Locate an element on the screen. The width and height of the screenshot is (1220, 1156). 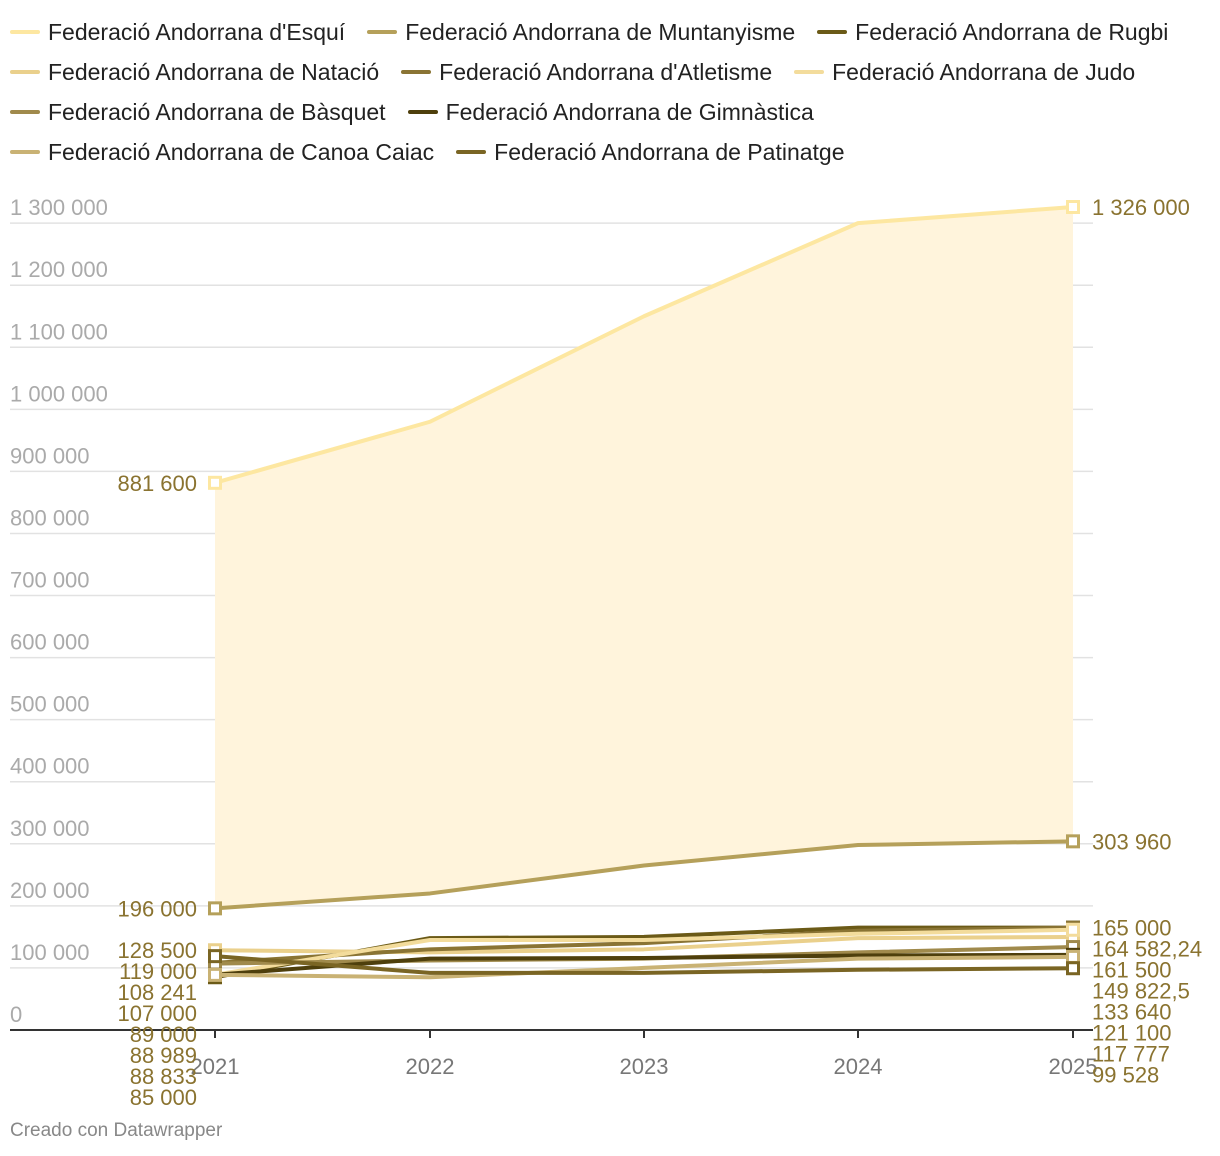
end-value-label: 165 000 is located at coordinates (1132, 928).